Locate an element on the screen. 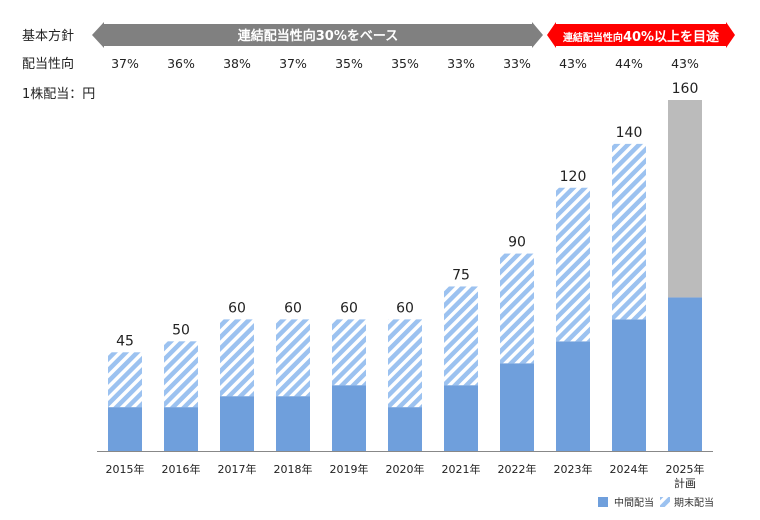  policy-text-30: 連結配当性向30%をベース is located at coordinates (318, 36).